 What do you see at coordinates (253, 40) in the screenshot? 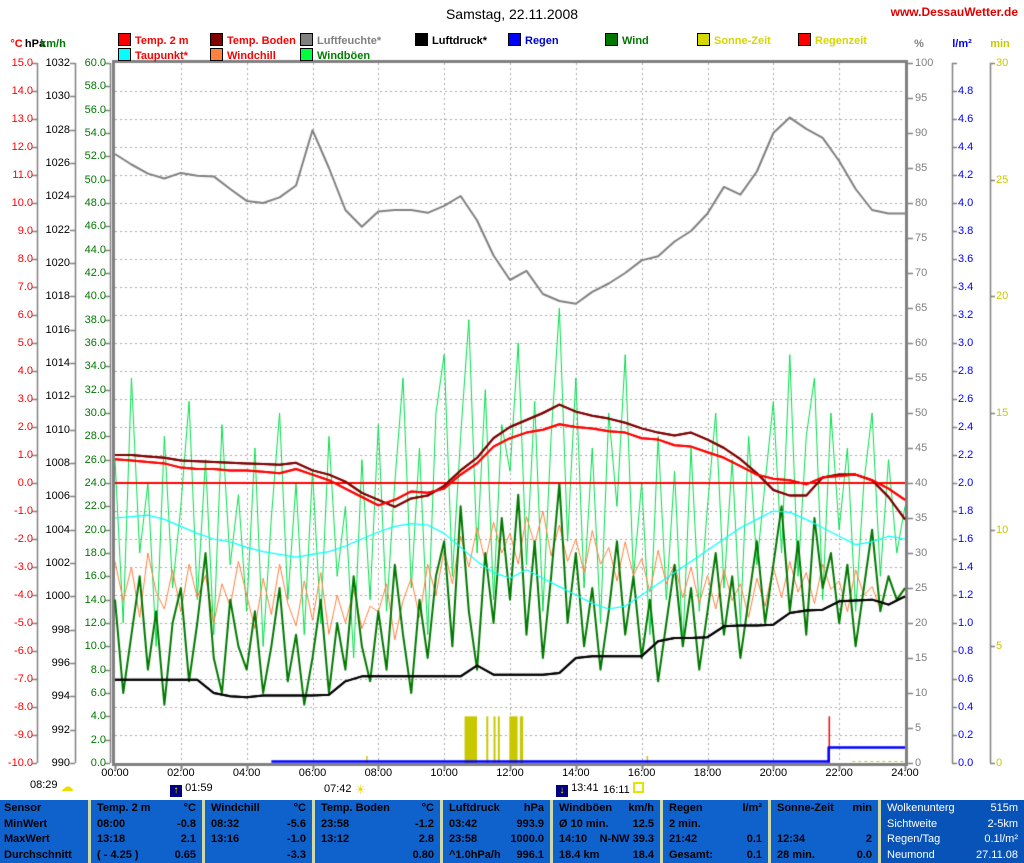
I see `legend-item-temp-boden: Temp. Boden` at bounding box center [253, 40].